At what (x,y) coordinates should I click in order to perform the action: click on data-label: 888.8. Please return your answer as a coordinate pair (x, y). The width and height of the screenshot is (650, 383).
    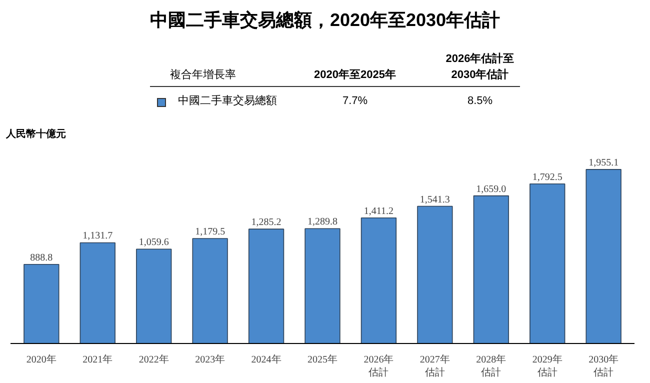
    Looking at the image, I should click on (41, 258).